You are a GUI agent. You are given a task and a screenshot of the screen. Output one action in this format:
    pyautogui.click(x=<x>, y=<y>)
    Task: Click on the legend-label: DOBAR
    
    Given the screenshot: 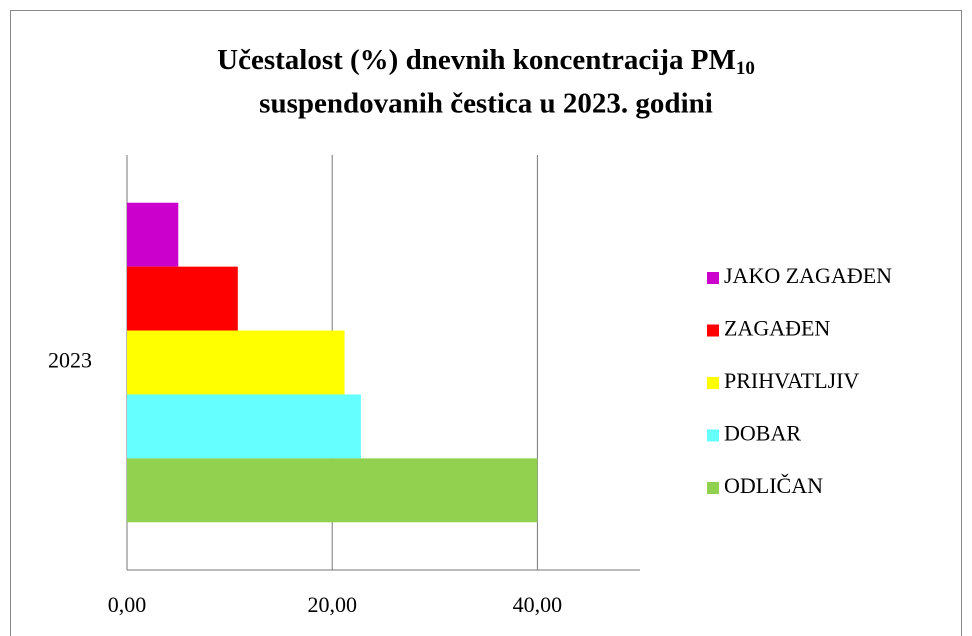 What is the action you would take?
    pyautogui.click(x=762, y=433)
    